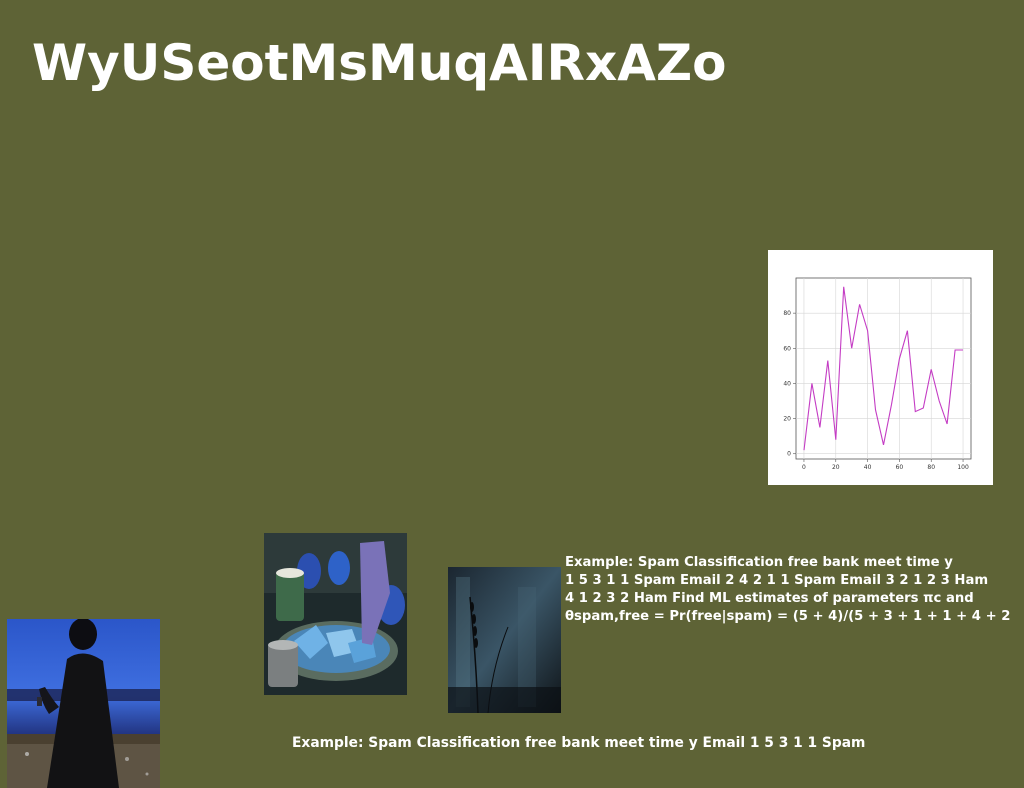 Image resolution: width=1024 pixels, height=788 pixels. I want to click on axis-ticks: 0 20 40 60 80 100 0 20 40 60 80, so click(876, 390).